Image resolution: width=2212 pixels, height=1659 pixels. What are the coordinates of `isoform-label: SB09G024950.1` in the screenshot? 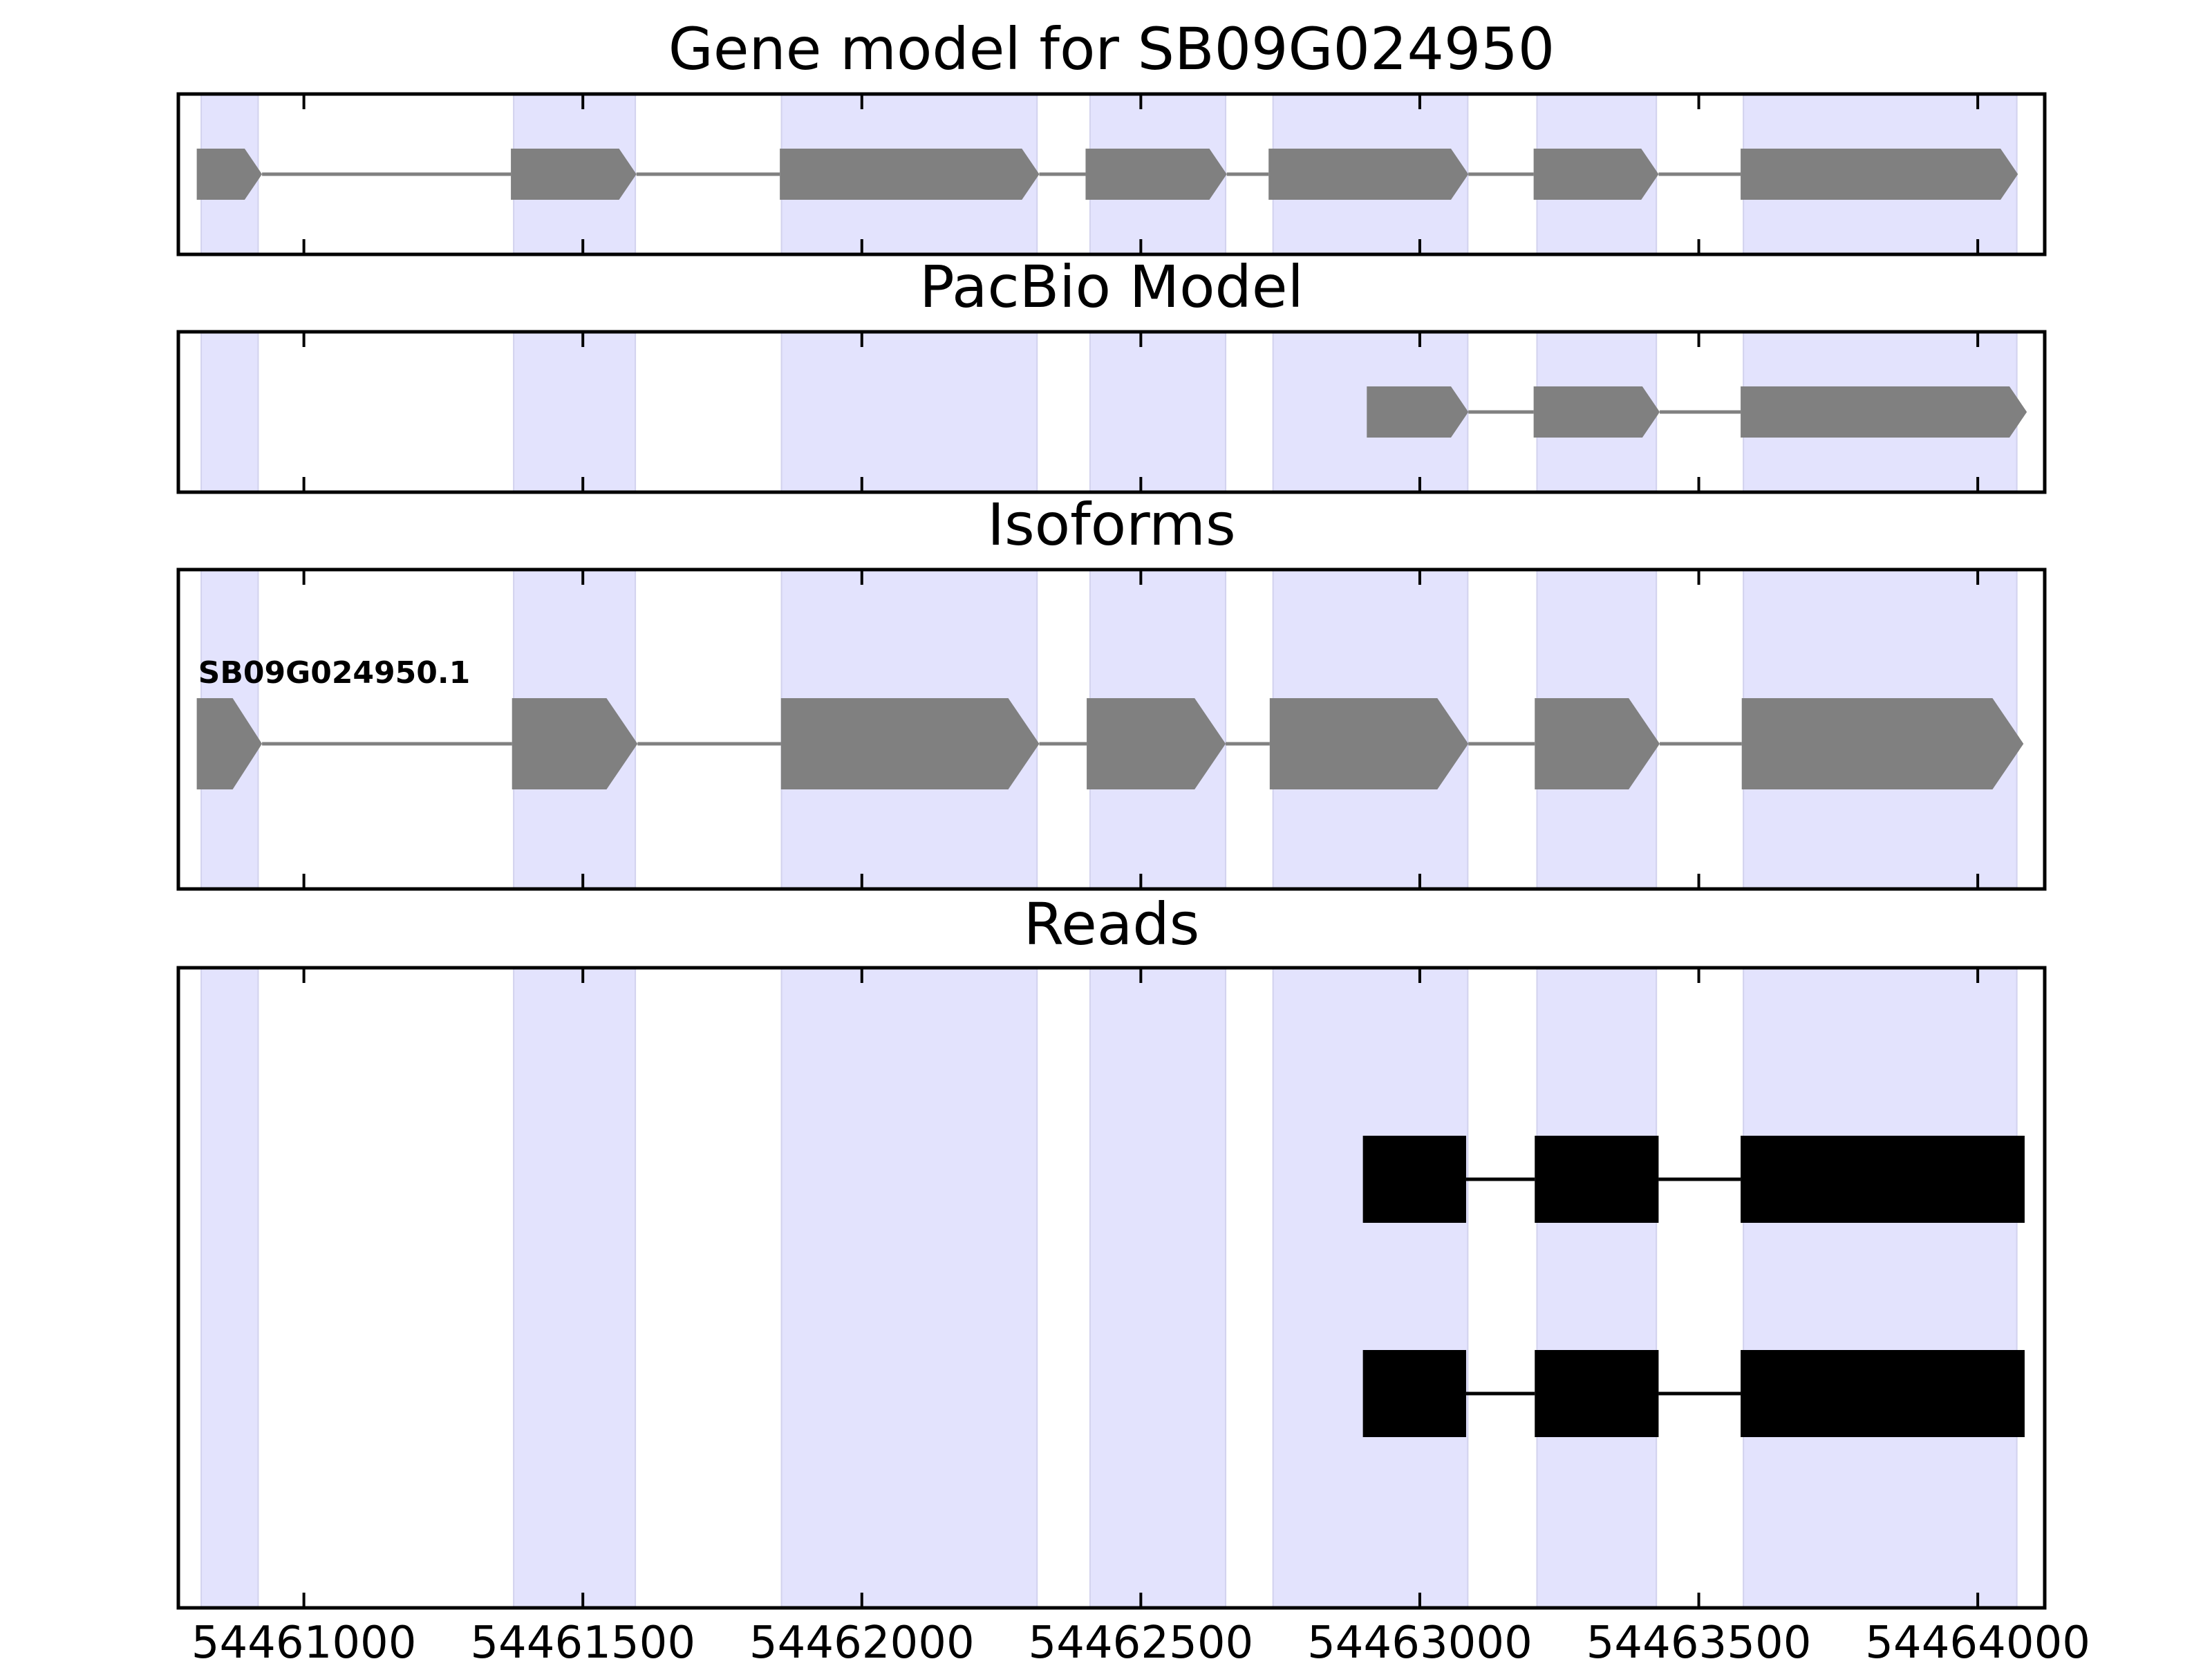 It's located at (334, 673).